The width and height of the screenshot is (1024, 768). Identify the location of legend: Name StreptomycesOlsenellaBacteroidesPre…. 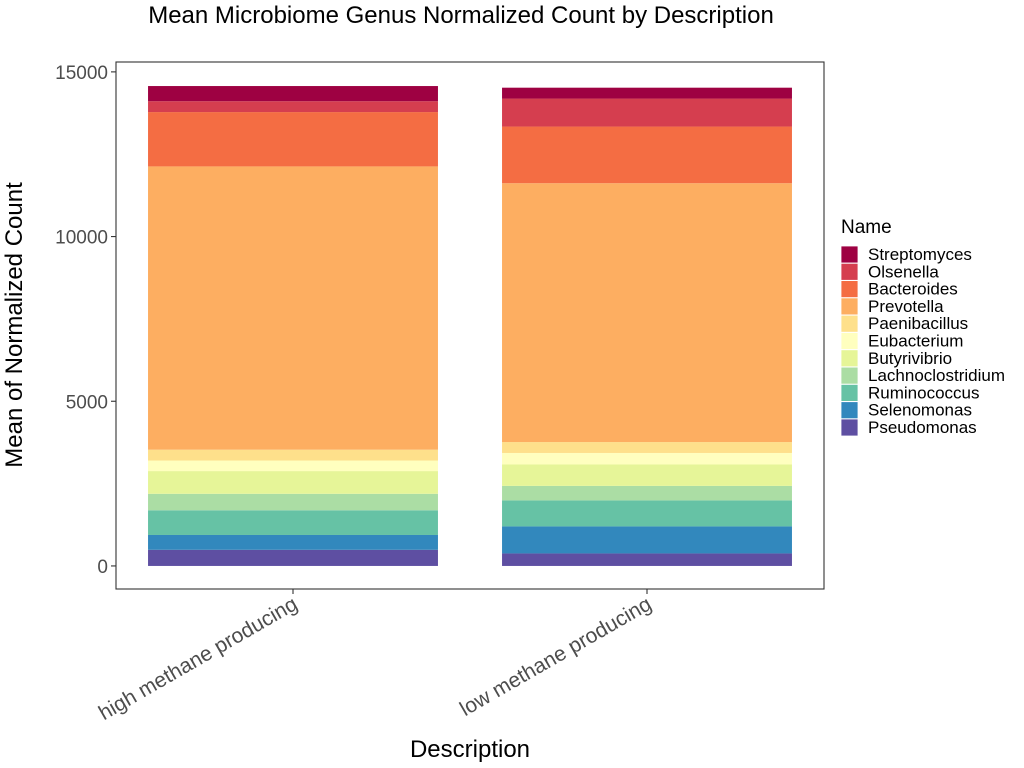
(922, 327).